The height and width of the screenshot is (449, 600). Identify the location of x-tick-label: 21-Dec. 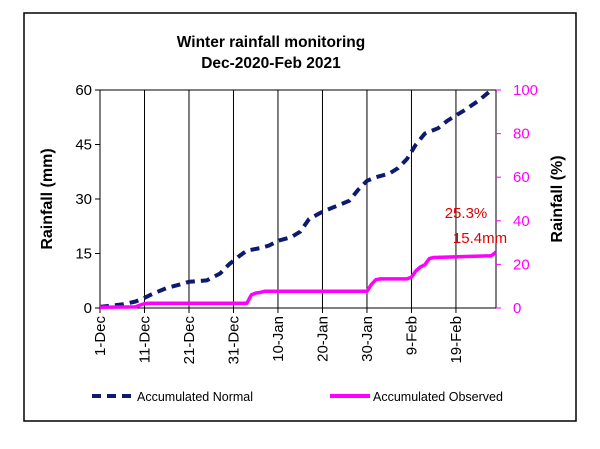
(189, 340).